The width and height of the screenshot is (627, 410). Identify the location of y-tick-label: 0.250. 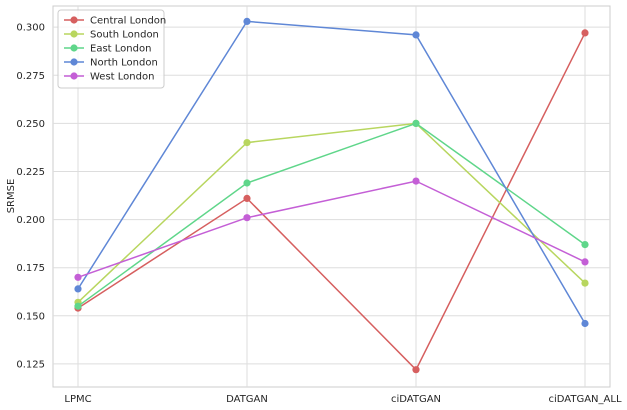
(30, 124).